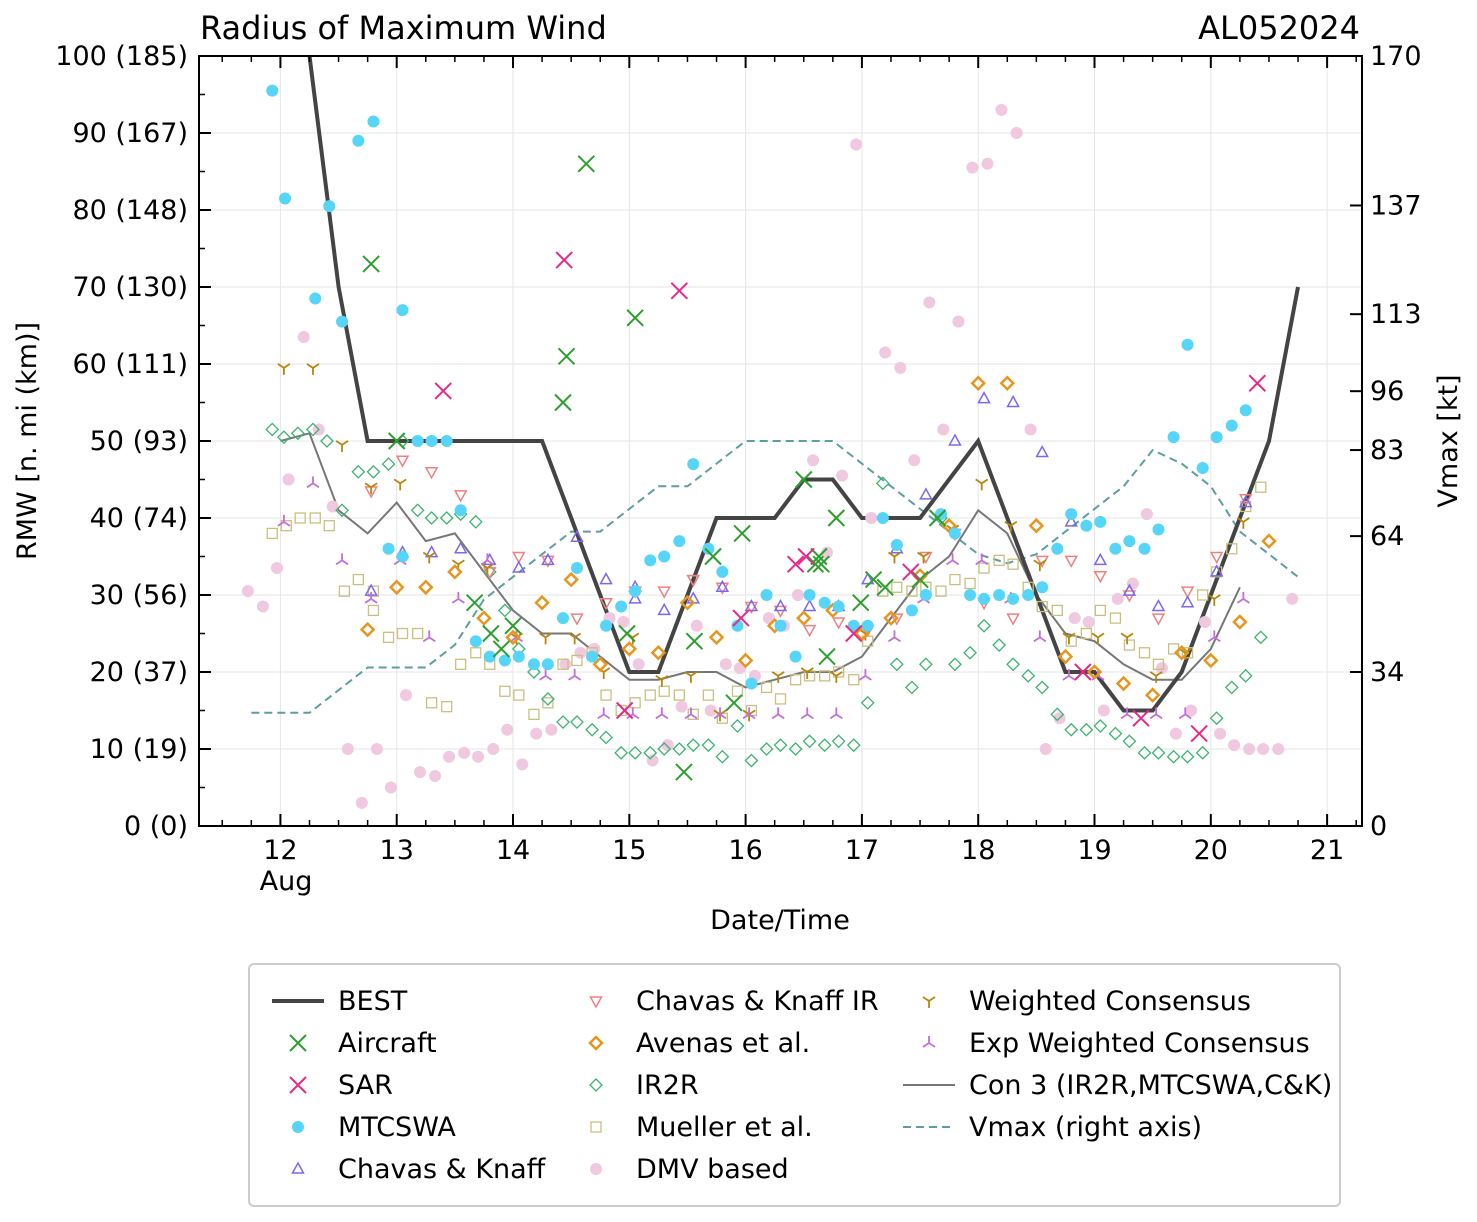 The image size is (1477, 1222). I want to click on legend-label: Vmax (right axis), so click(1086, 1127).